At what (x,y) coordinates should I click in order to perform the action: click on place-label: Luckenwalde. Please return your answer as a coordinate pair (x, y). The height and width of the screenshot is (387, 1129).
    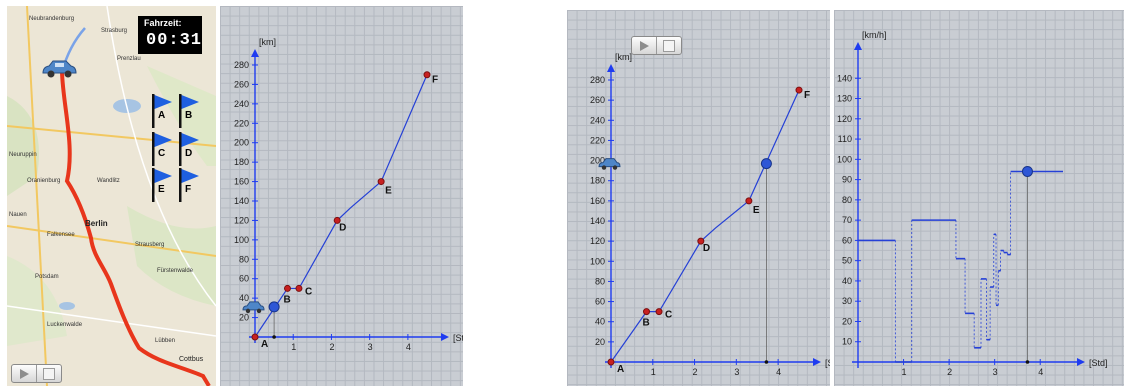
    Looking at the image, I should click on (65, 325).